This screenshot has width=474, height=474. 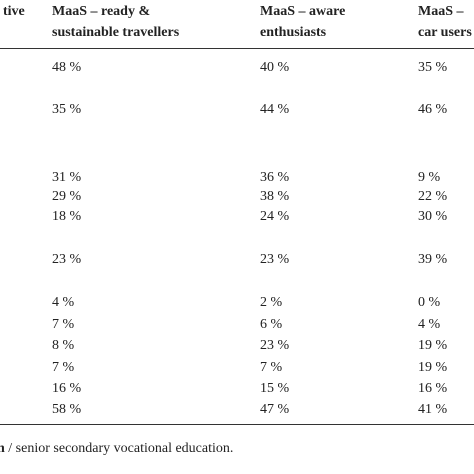 What do you see at coordinates (275, 409) in the screenshot?
I see `cell: 47 %` at bounding box center [275, 409].